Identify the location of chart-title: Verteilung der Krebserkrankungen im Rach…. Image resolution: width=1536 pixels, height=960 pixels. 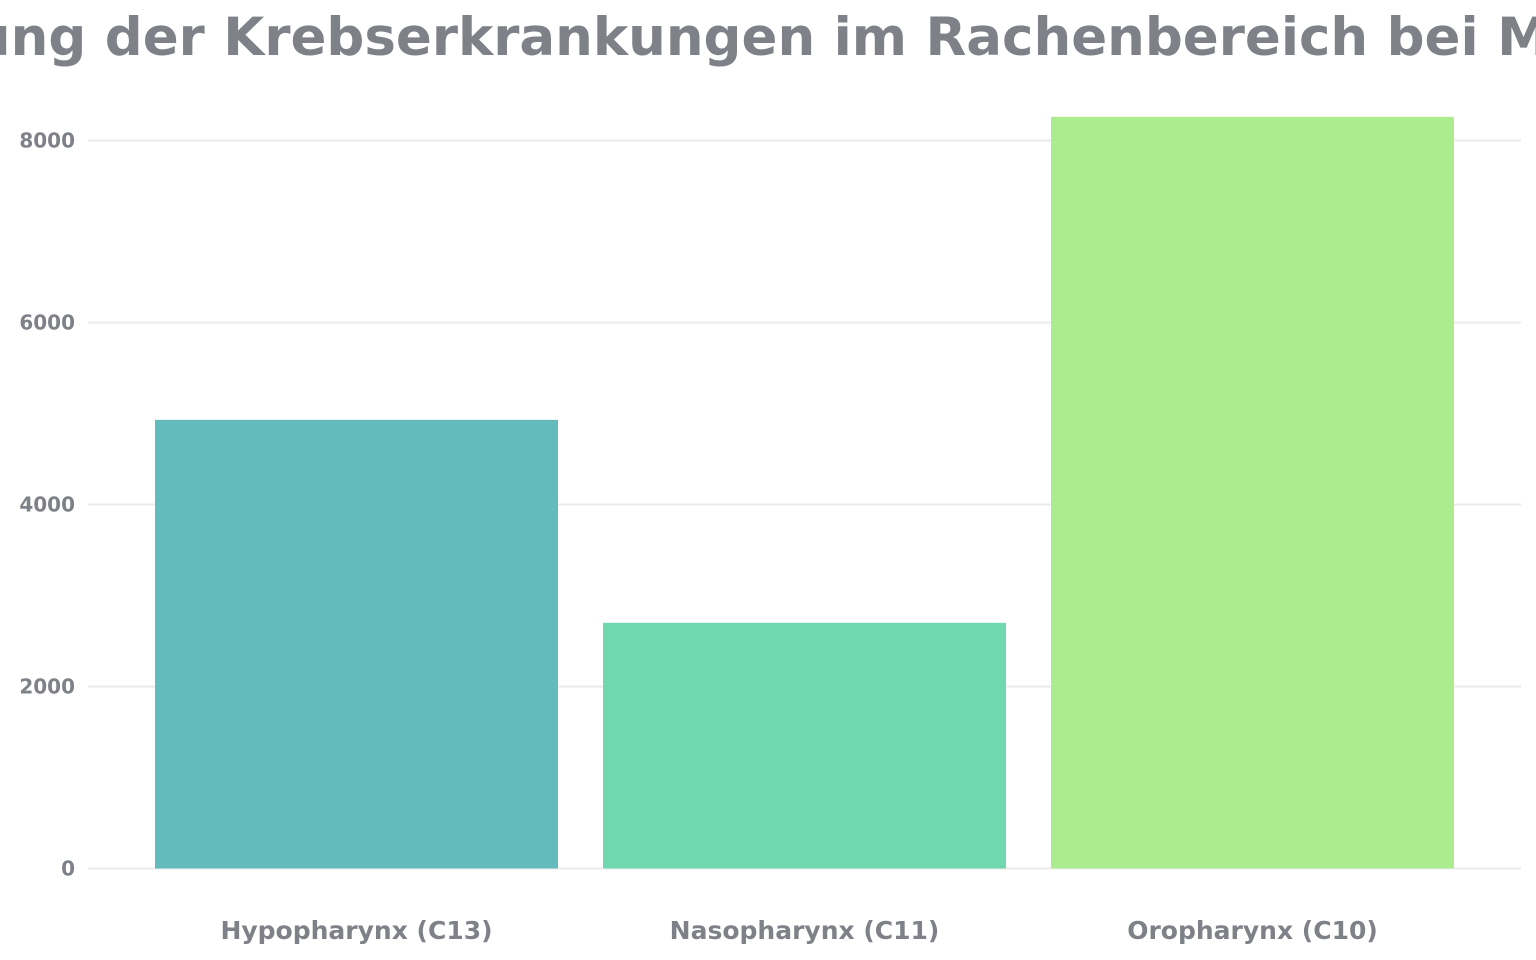
(768, 38).